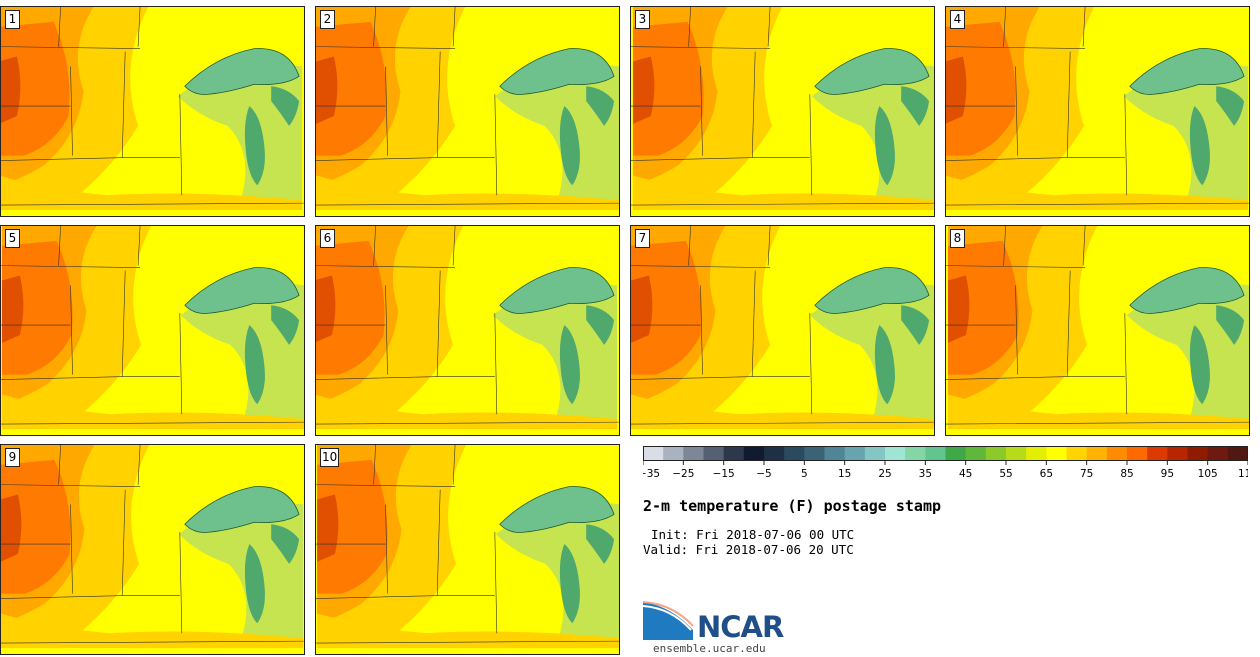 The width and height of the screenshot is (1260, 657). Describe the element at coordinates (668, 620) in the screenshot. I see `ncar-logo-icon` at that location.